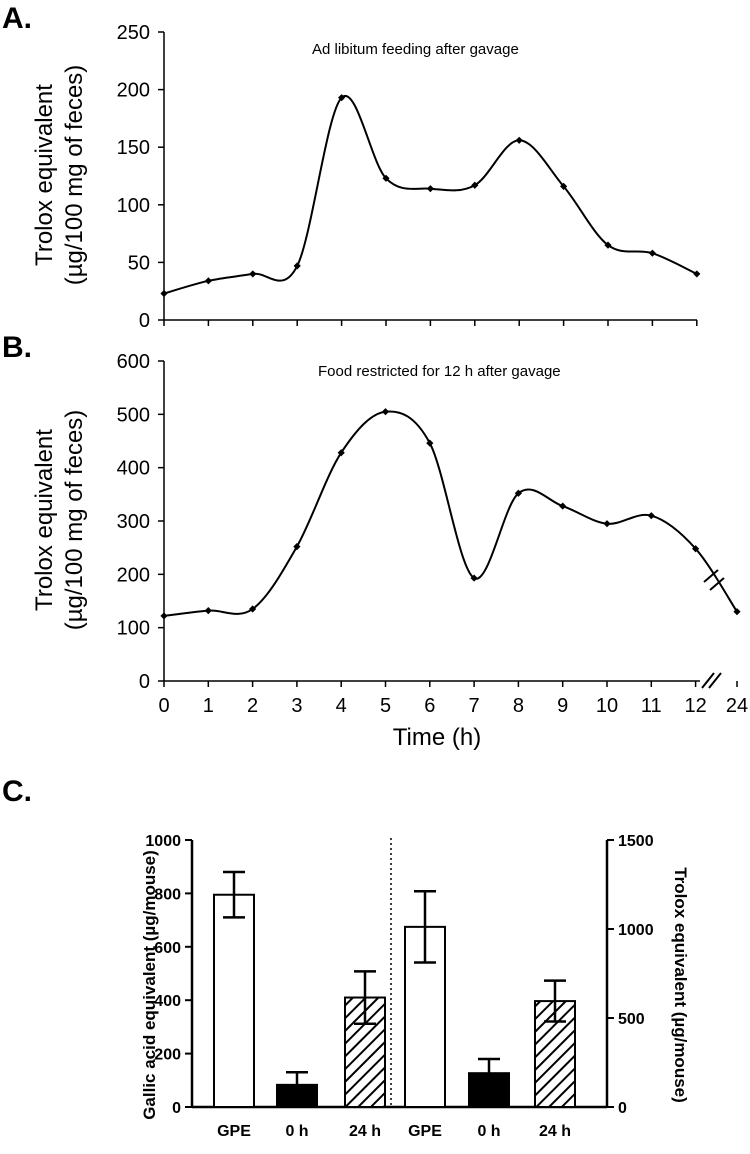 Image resolution: width=750 pixels, height=1154 pixels. Describe the element at coordinates (695, 706) in the screenshot. I see `panel-b-xtick-label: 12` at that location.